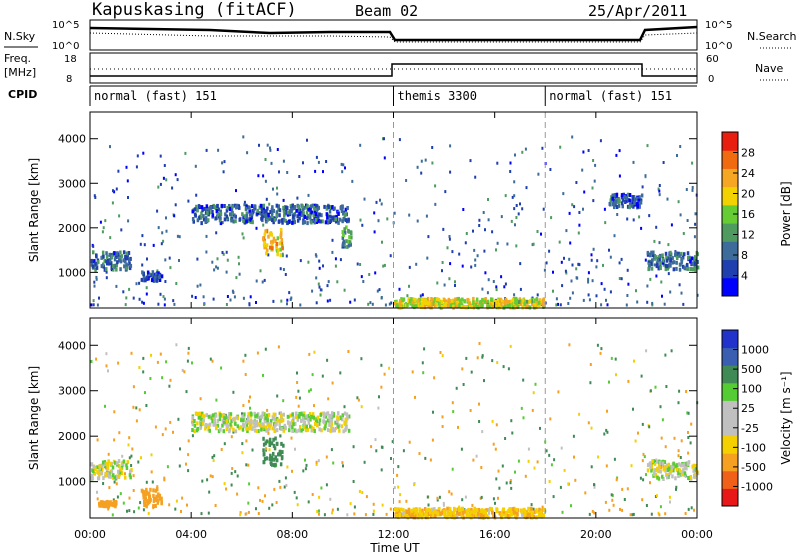 The image size is (800, 554). Describe the element at coordinates (748, 235) in the screenshot. I see `colorbar-tick-label: 12` at that location.